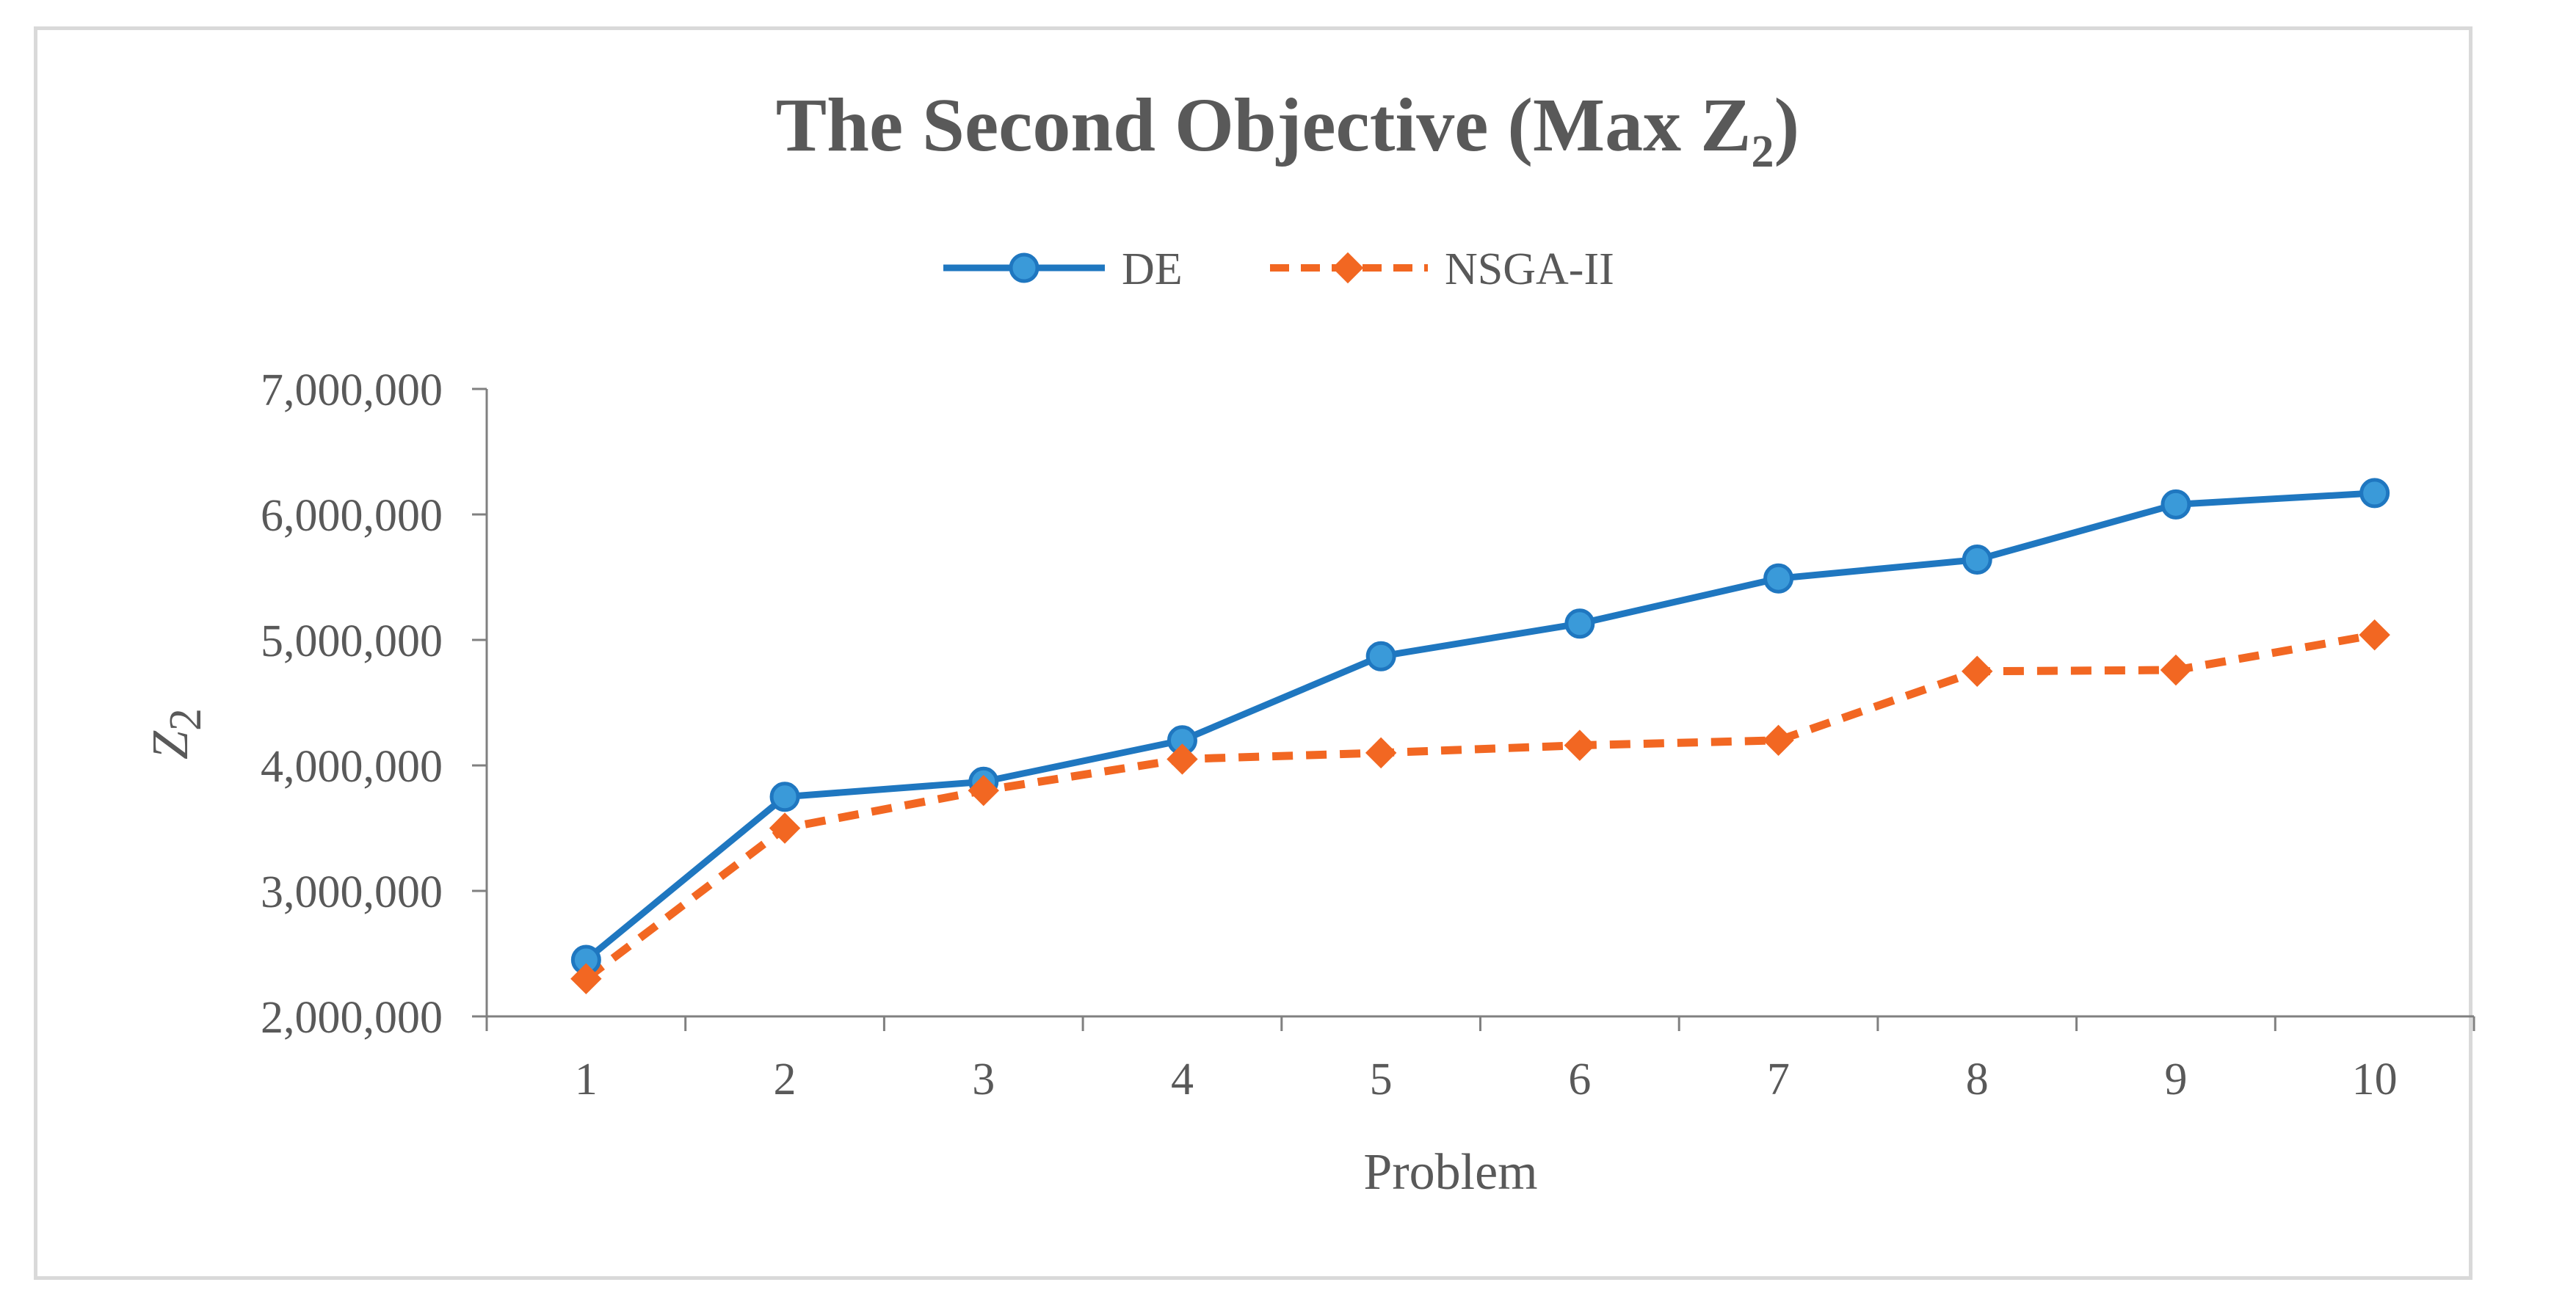 Image resolution: width=2576 pixels, height=1307 pixels. Describe the element at coordinates (1978, 1079) in the screenshot. I see `x-tick-label: 8` at that location.